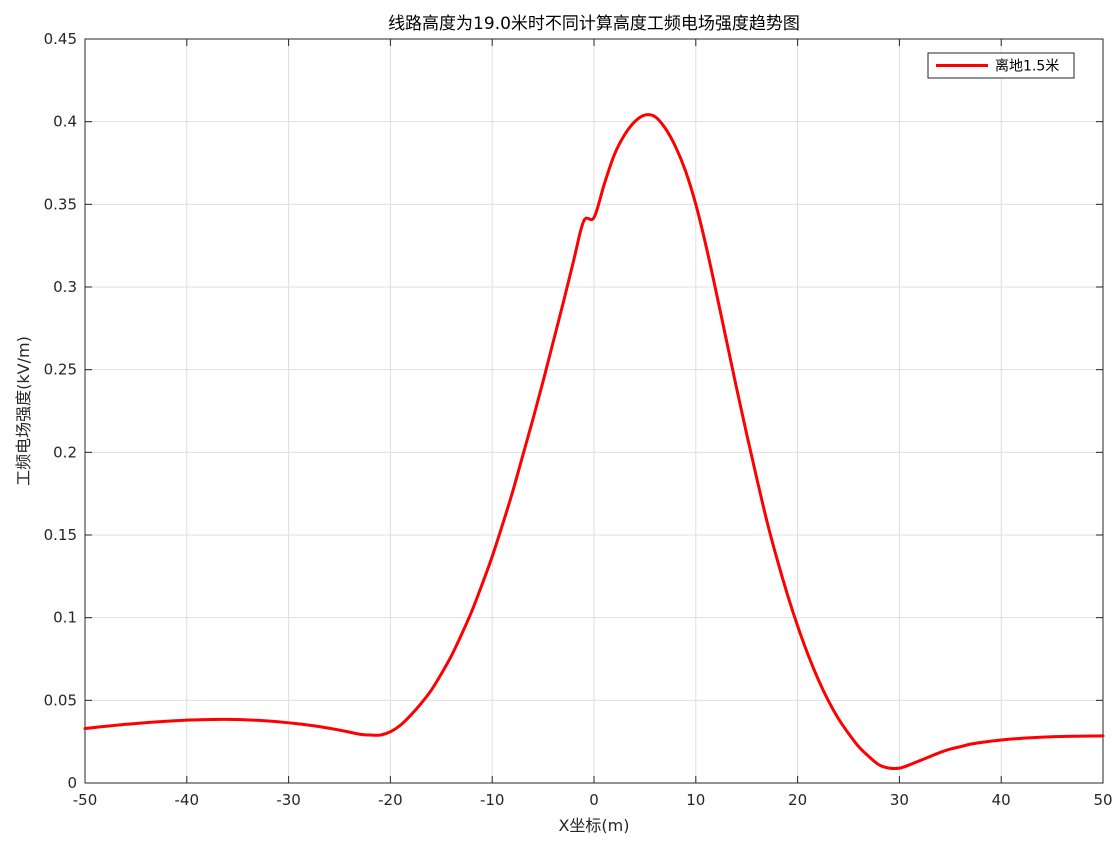  What do you see at coordinates (60, 700) in the screenshot?
I see `y-tick-label: 0.05` at bounding box center [60, 700].